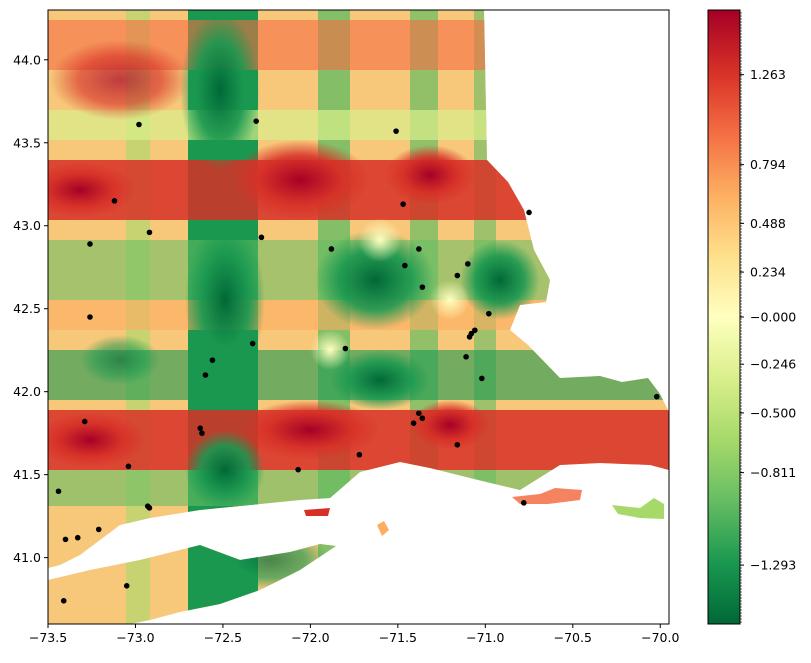 The height and width of the screenshot is (663, 811). Describe the element at coordinates (741, 317) in the screenshot. I see `colorbar-minor-ticks` at that location.